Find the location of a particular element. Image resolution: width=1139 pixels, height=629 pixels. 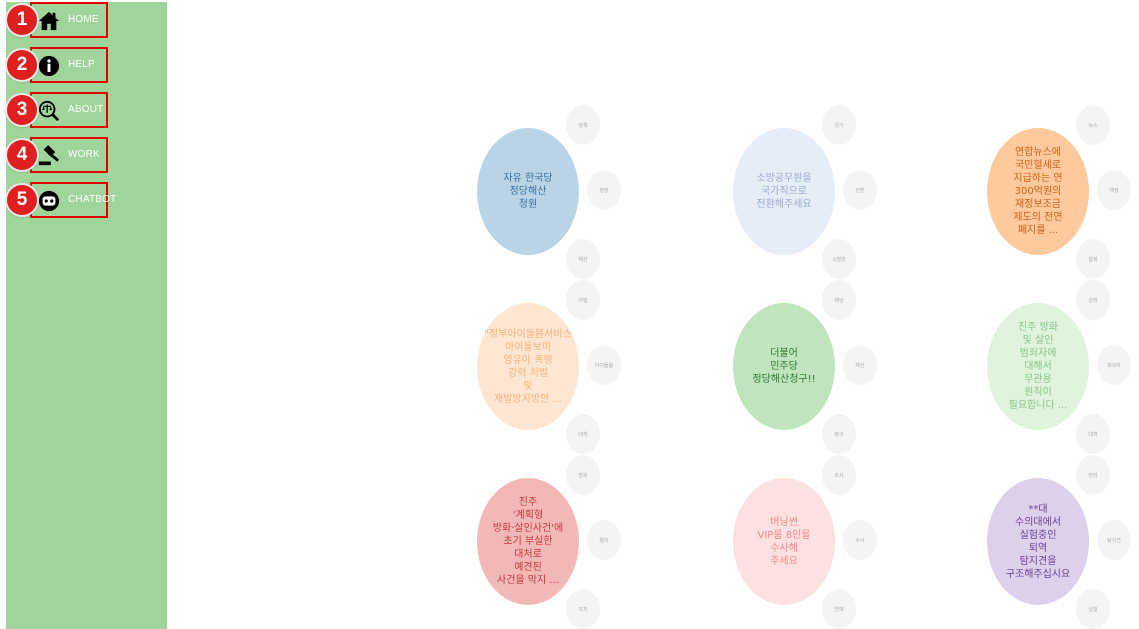

keyword-bubble: 처벌 is located at coordinates (583, 300).